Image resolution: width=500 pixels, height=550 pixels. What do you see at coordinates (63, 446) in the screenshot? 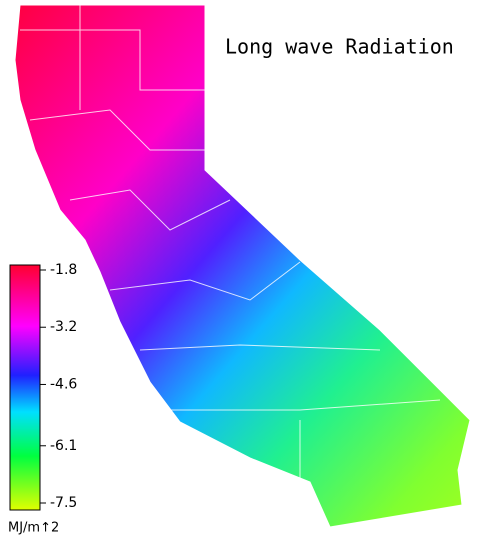
I see `colorbar-tick-label: -6.1` at bounding box center [63, 446].